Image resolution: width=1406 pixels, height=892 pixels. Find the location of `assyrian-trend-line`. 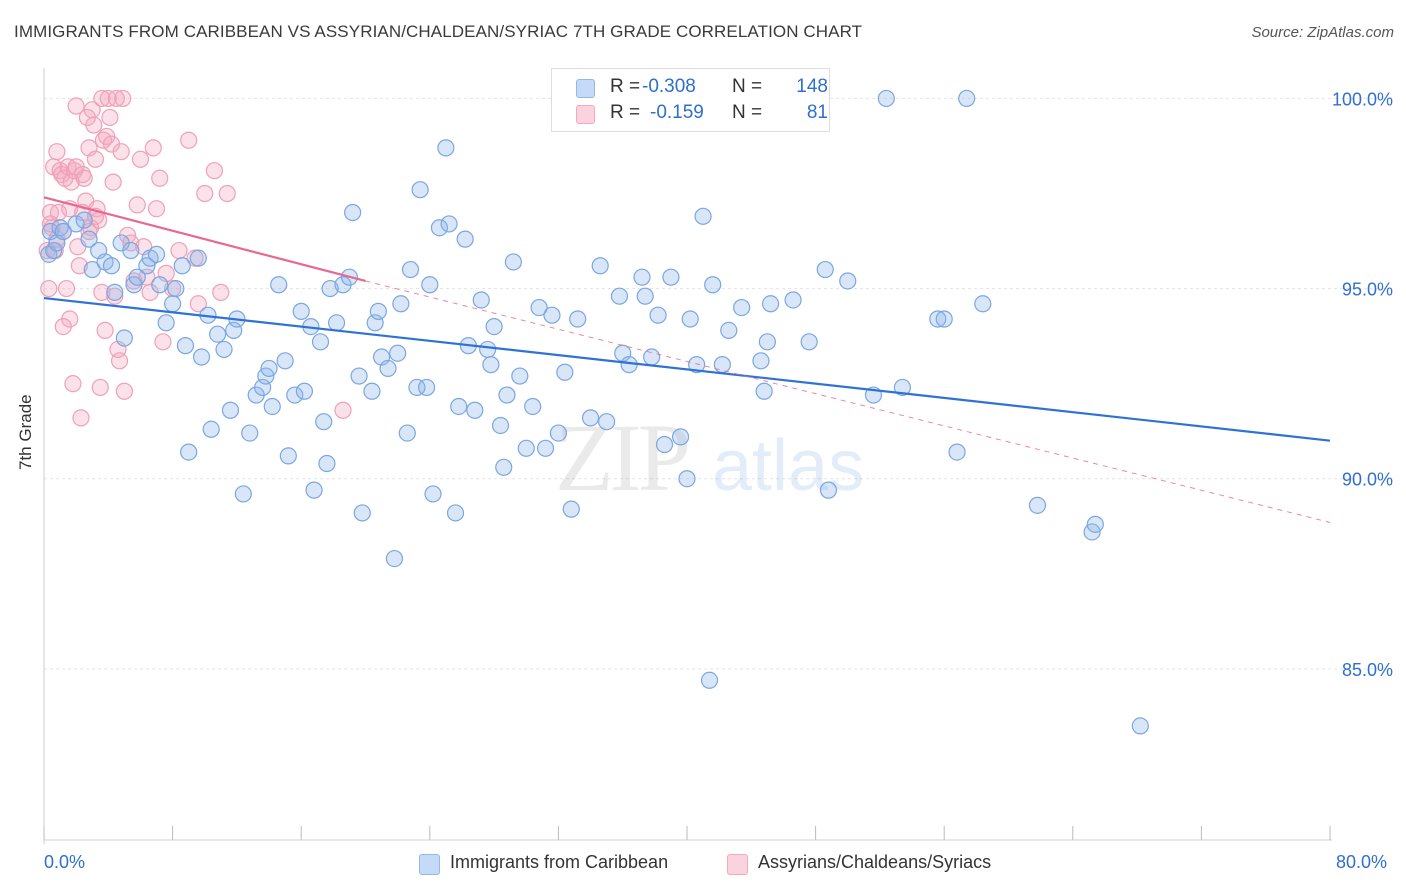

assyrian-trend-line is located at coordinates (204, 239).